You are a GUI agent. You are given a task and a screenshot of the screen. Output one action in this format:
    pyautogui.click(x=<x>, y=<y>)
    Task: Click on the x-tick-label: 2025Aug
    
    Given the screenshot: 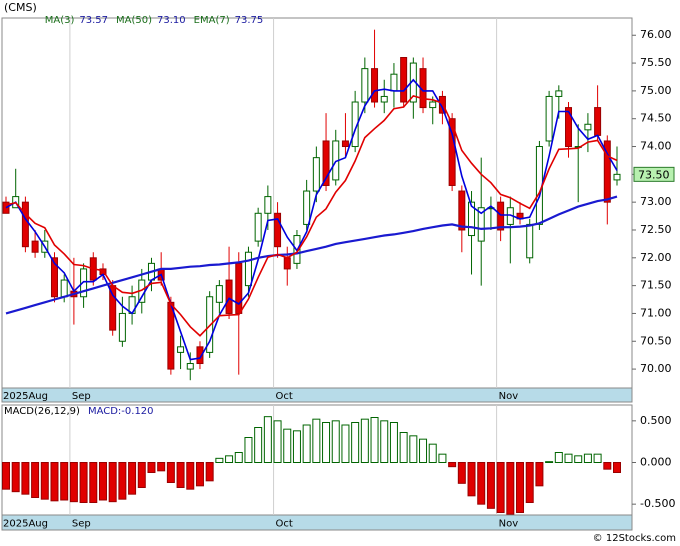 What is the action you would take?
    pyautogui.click(x=25, y=524)
    